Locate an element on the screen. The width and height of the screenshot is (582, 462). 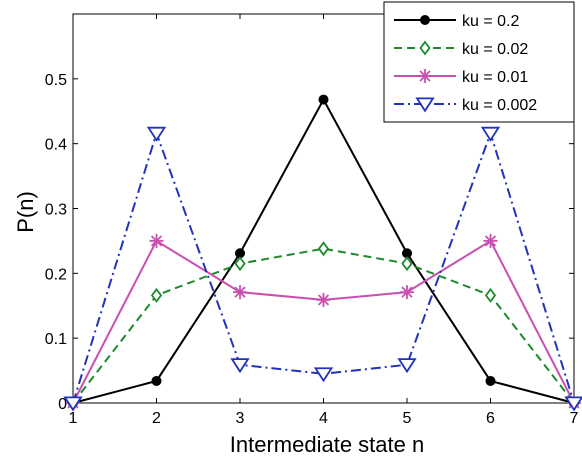
y-tick-label: 0 is located at coordinates (62, 404).